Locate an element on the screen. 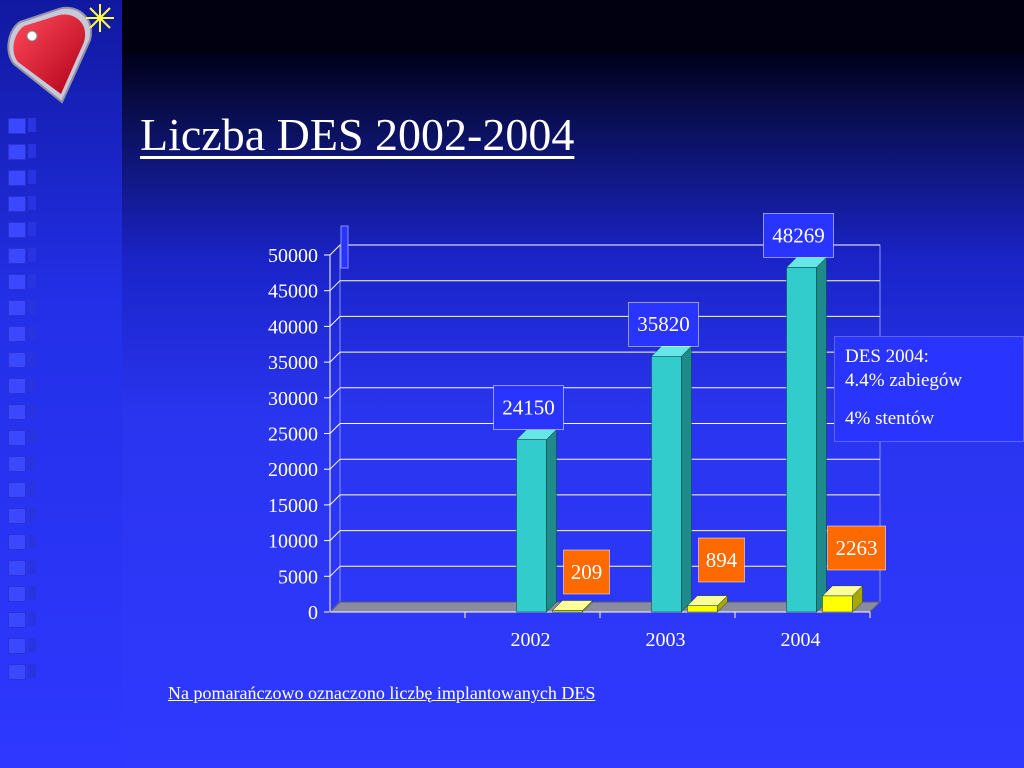  y-tick-label: 25000 is located at coordinates (293, 435).